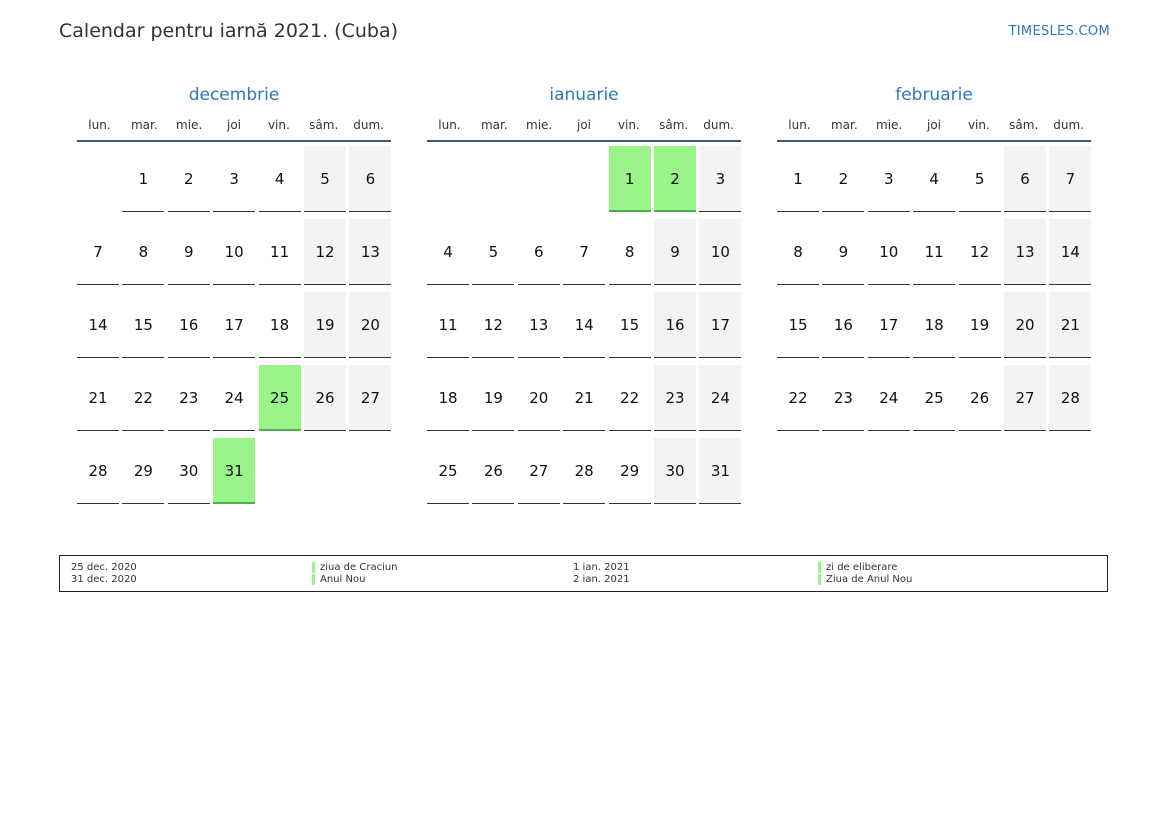  Describe the element at coordinates (370, 325) in the screenshot. I see `day-cell: 20` at that location.